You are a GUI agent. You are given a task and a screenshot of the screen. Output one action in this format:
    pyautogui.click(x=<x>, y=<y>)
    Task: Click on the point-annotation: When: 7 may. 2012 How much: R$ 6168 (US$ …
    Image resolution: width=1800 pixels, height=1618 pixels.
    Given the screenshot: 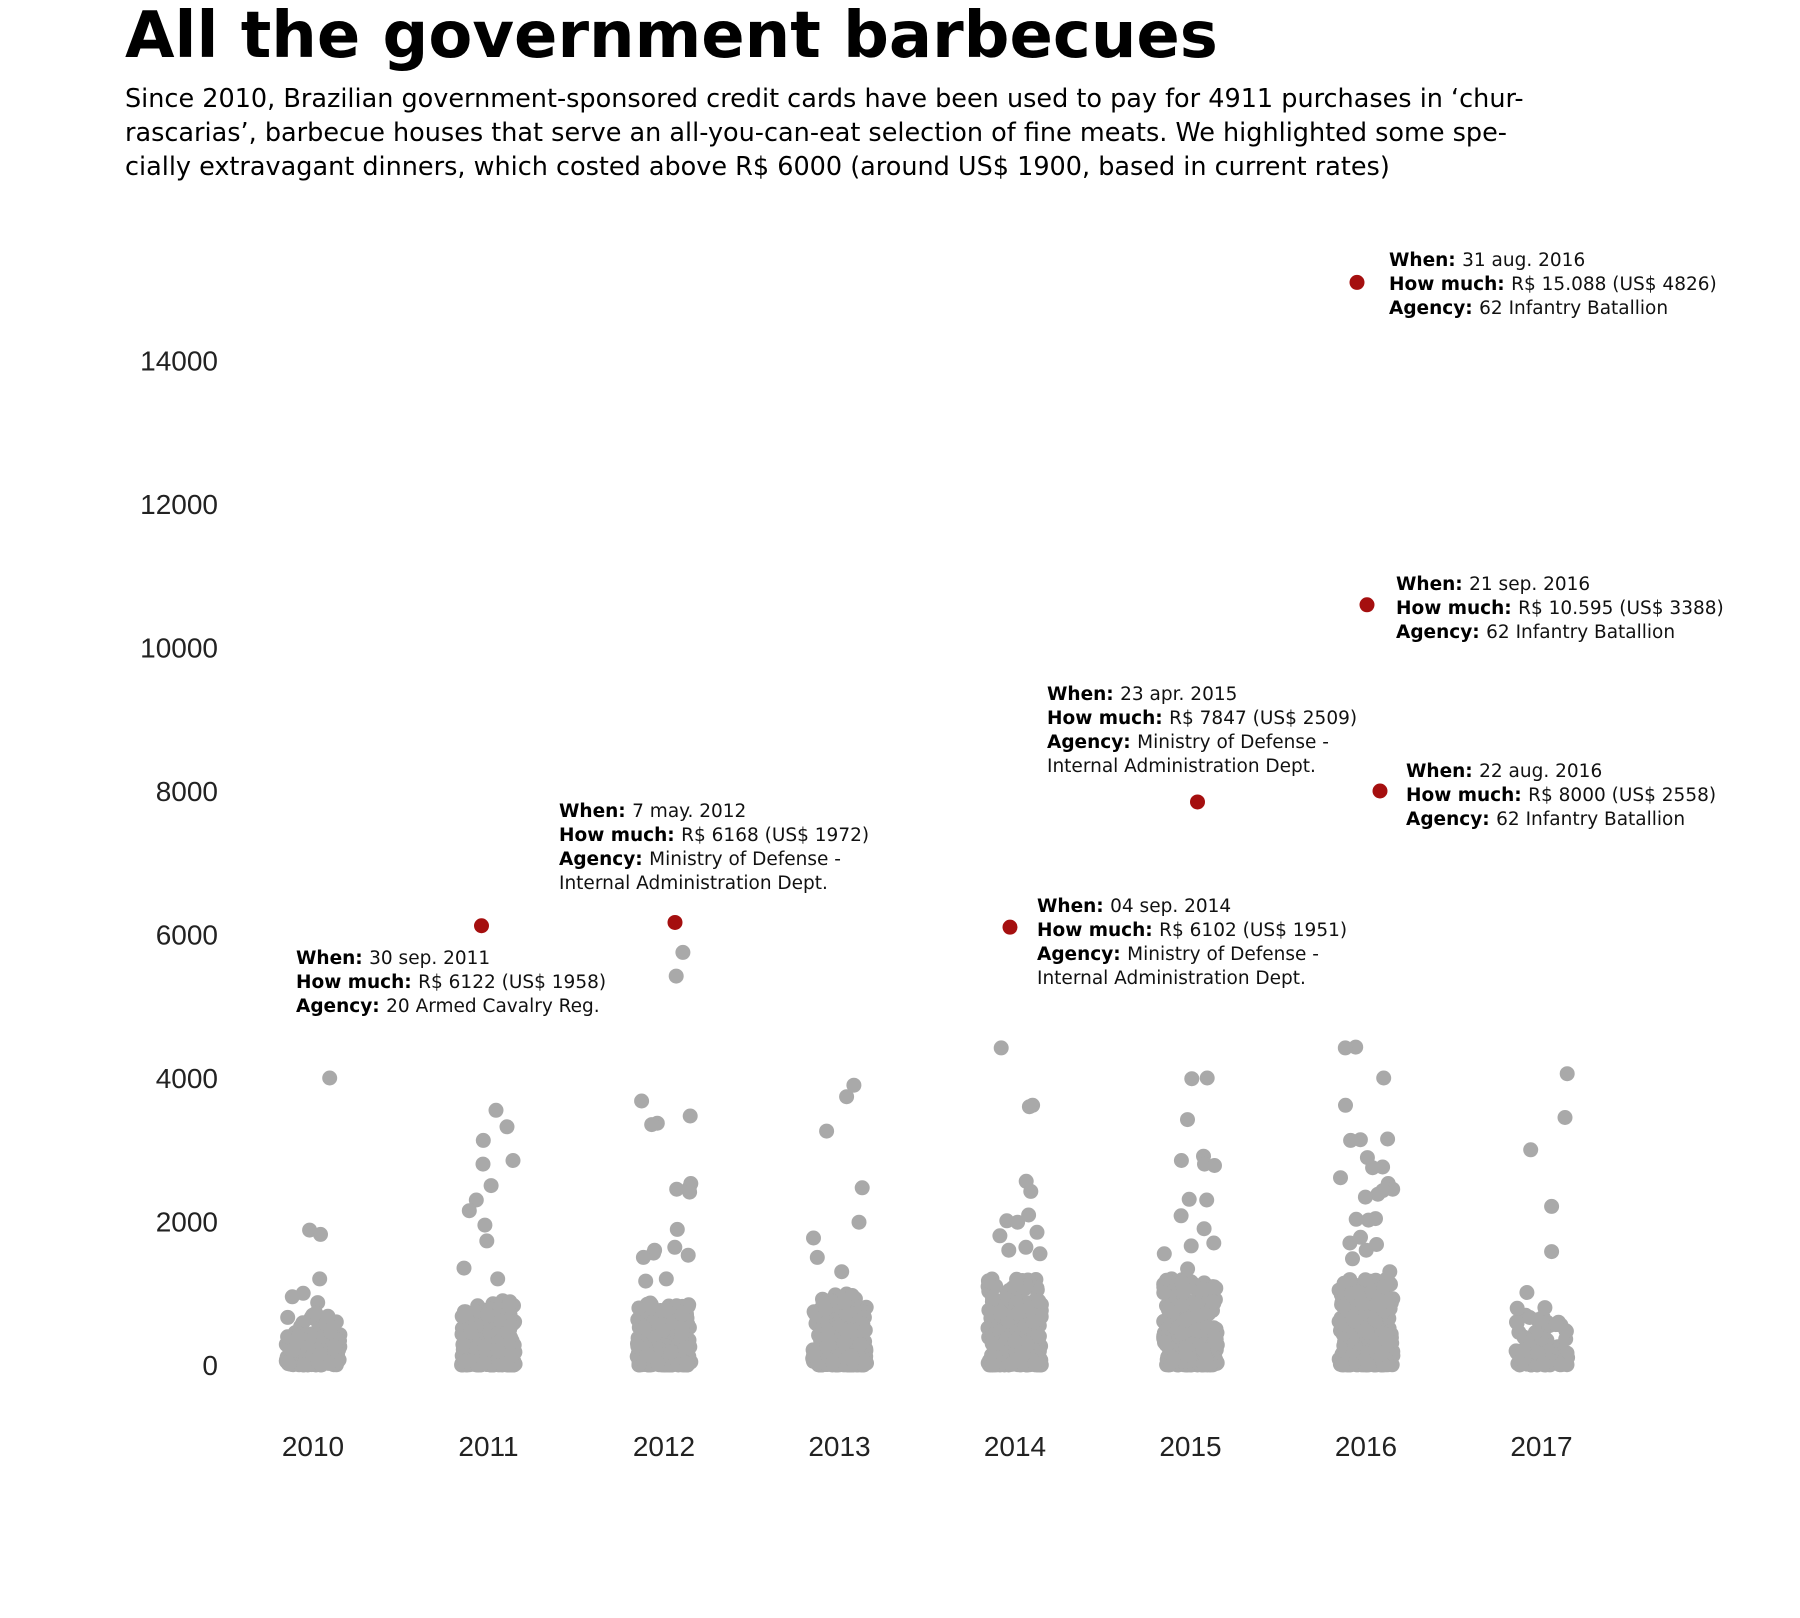 What is the action you would take?
    pyautogui.click(x=714, y=847)
    